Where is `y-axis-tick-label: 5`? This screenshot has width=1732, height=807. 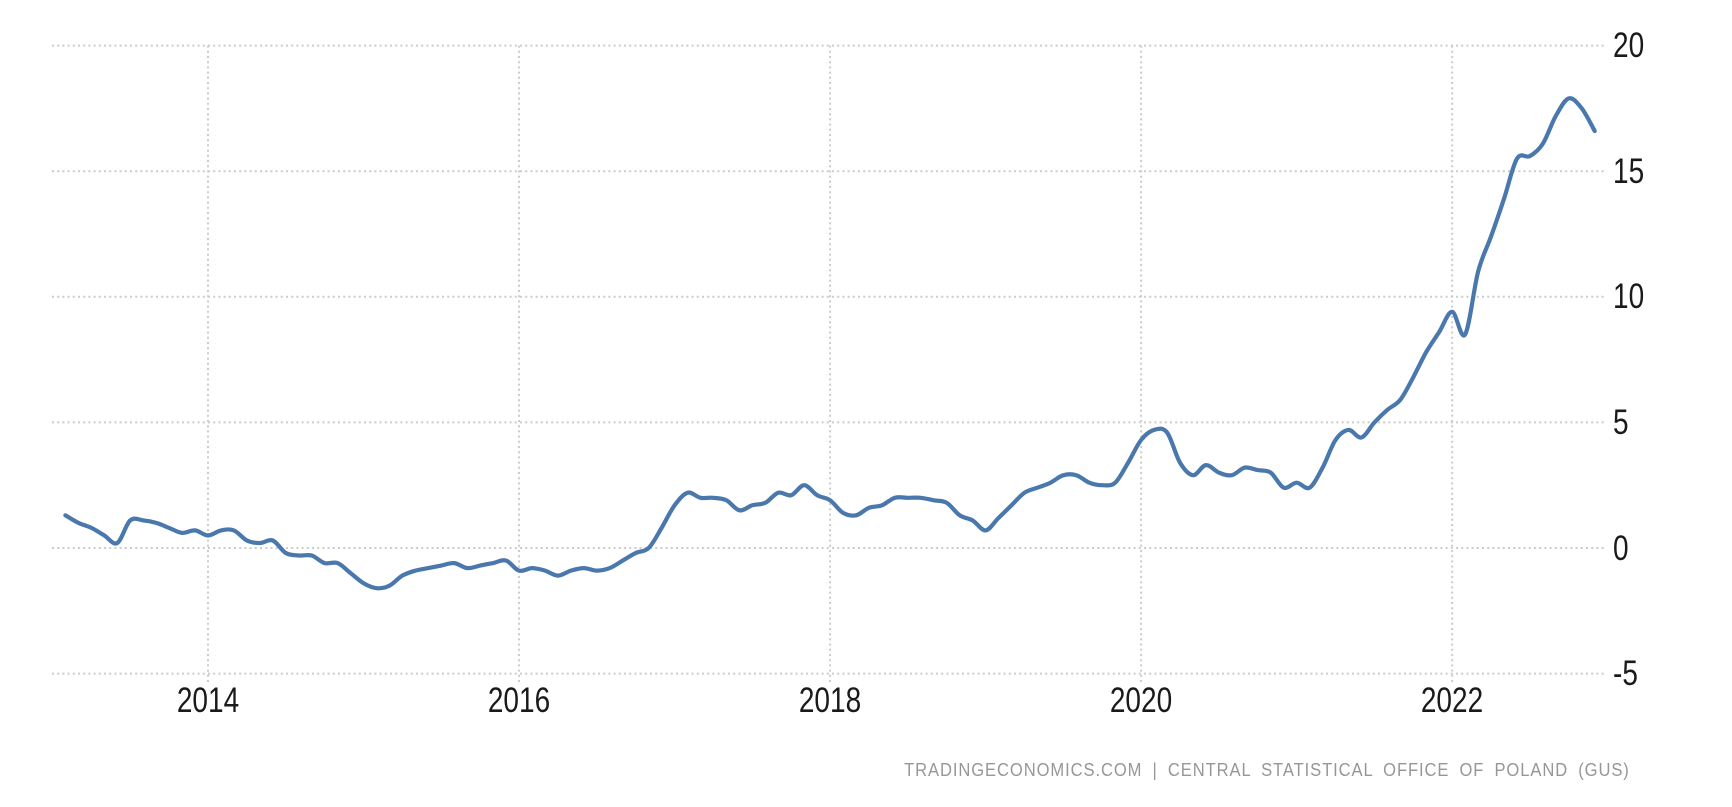
y-axis-tick-label: 5 is located at coordinates (1621, 422).